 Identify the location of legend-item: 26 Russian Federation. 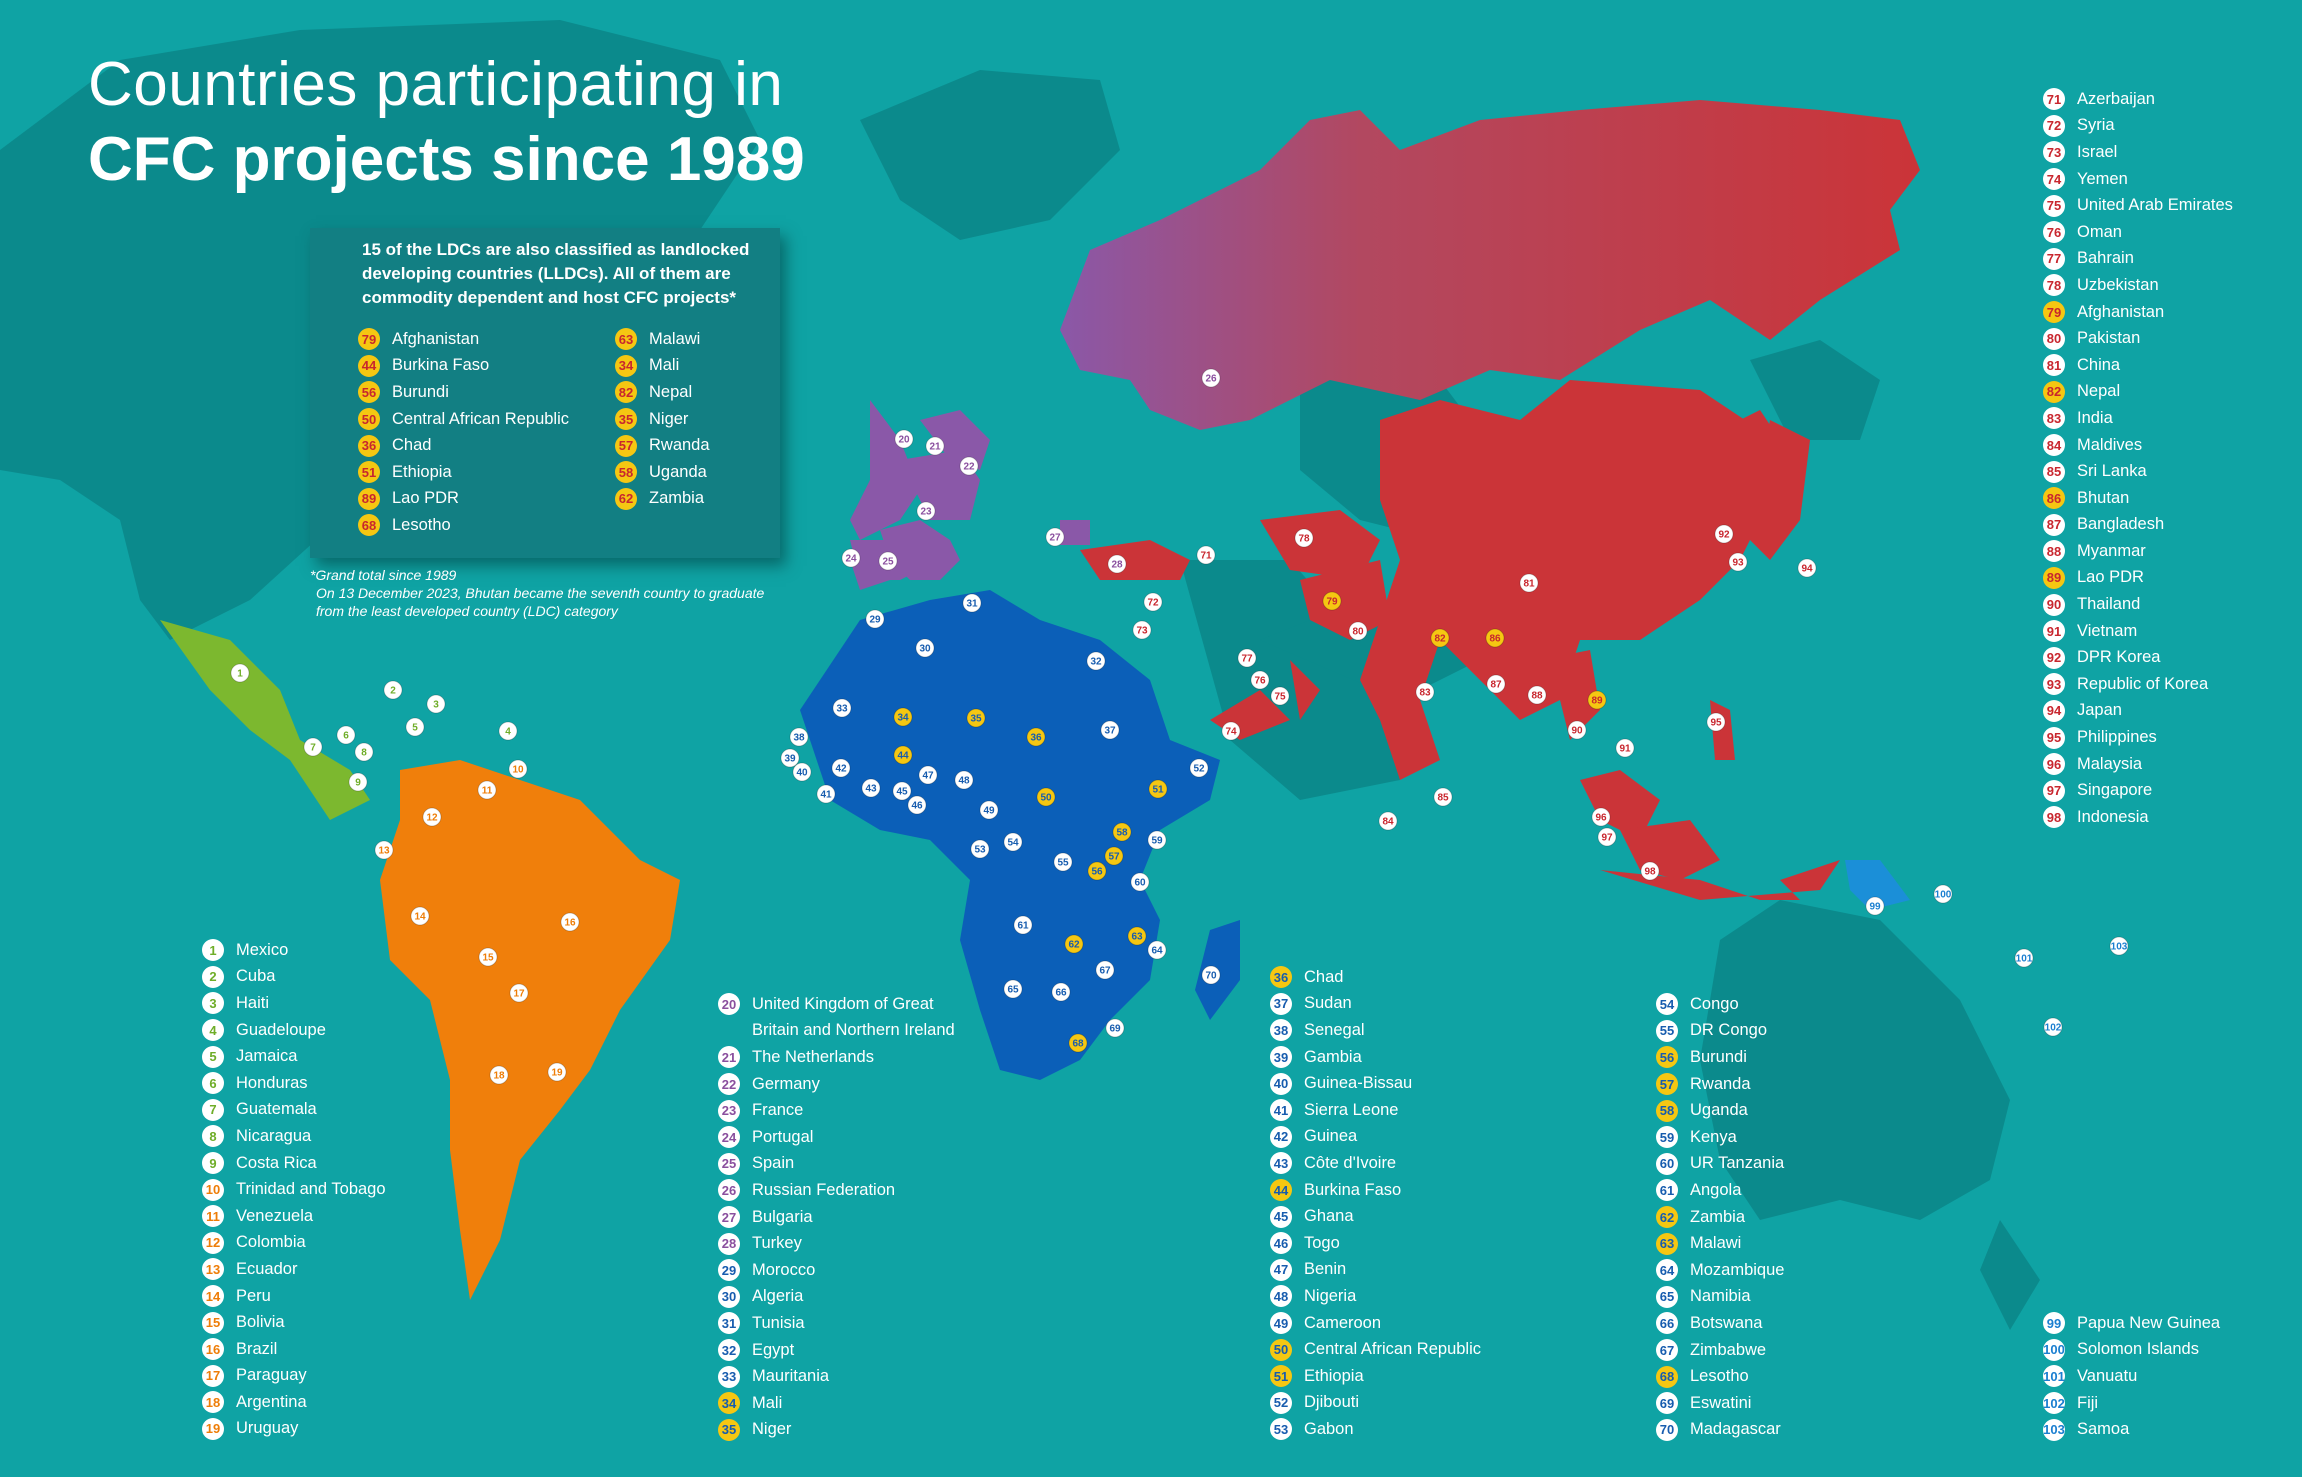
(836, 1190).